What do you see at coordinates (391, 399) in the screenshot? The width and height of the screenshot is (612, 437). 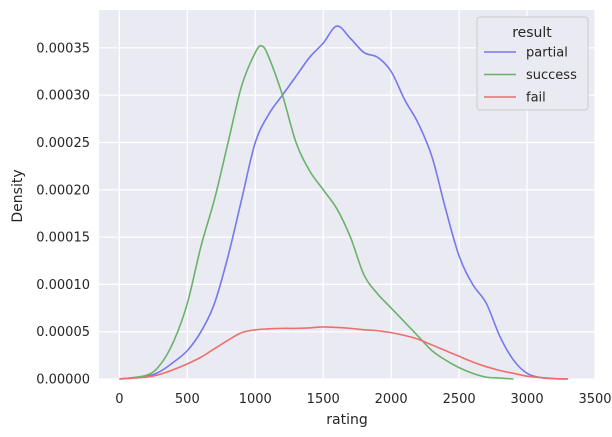 I see `x-tick-label: 2000` at bounding box center [391, 399].